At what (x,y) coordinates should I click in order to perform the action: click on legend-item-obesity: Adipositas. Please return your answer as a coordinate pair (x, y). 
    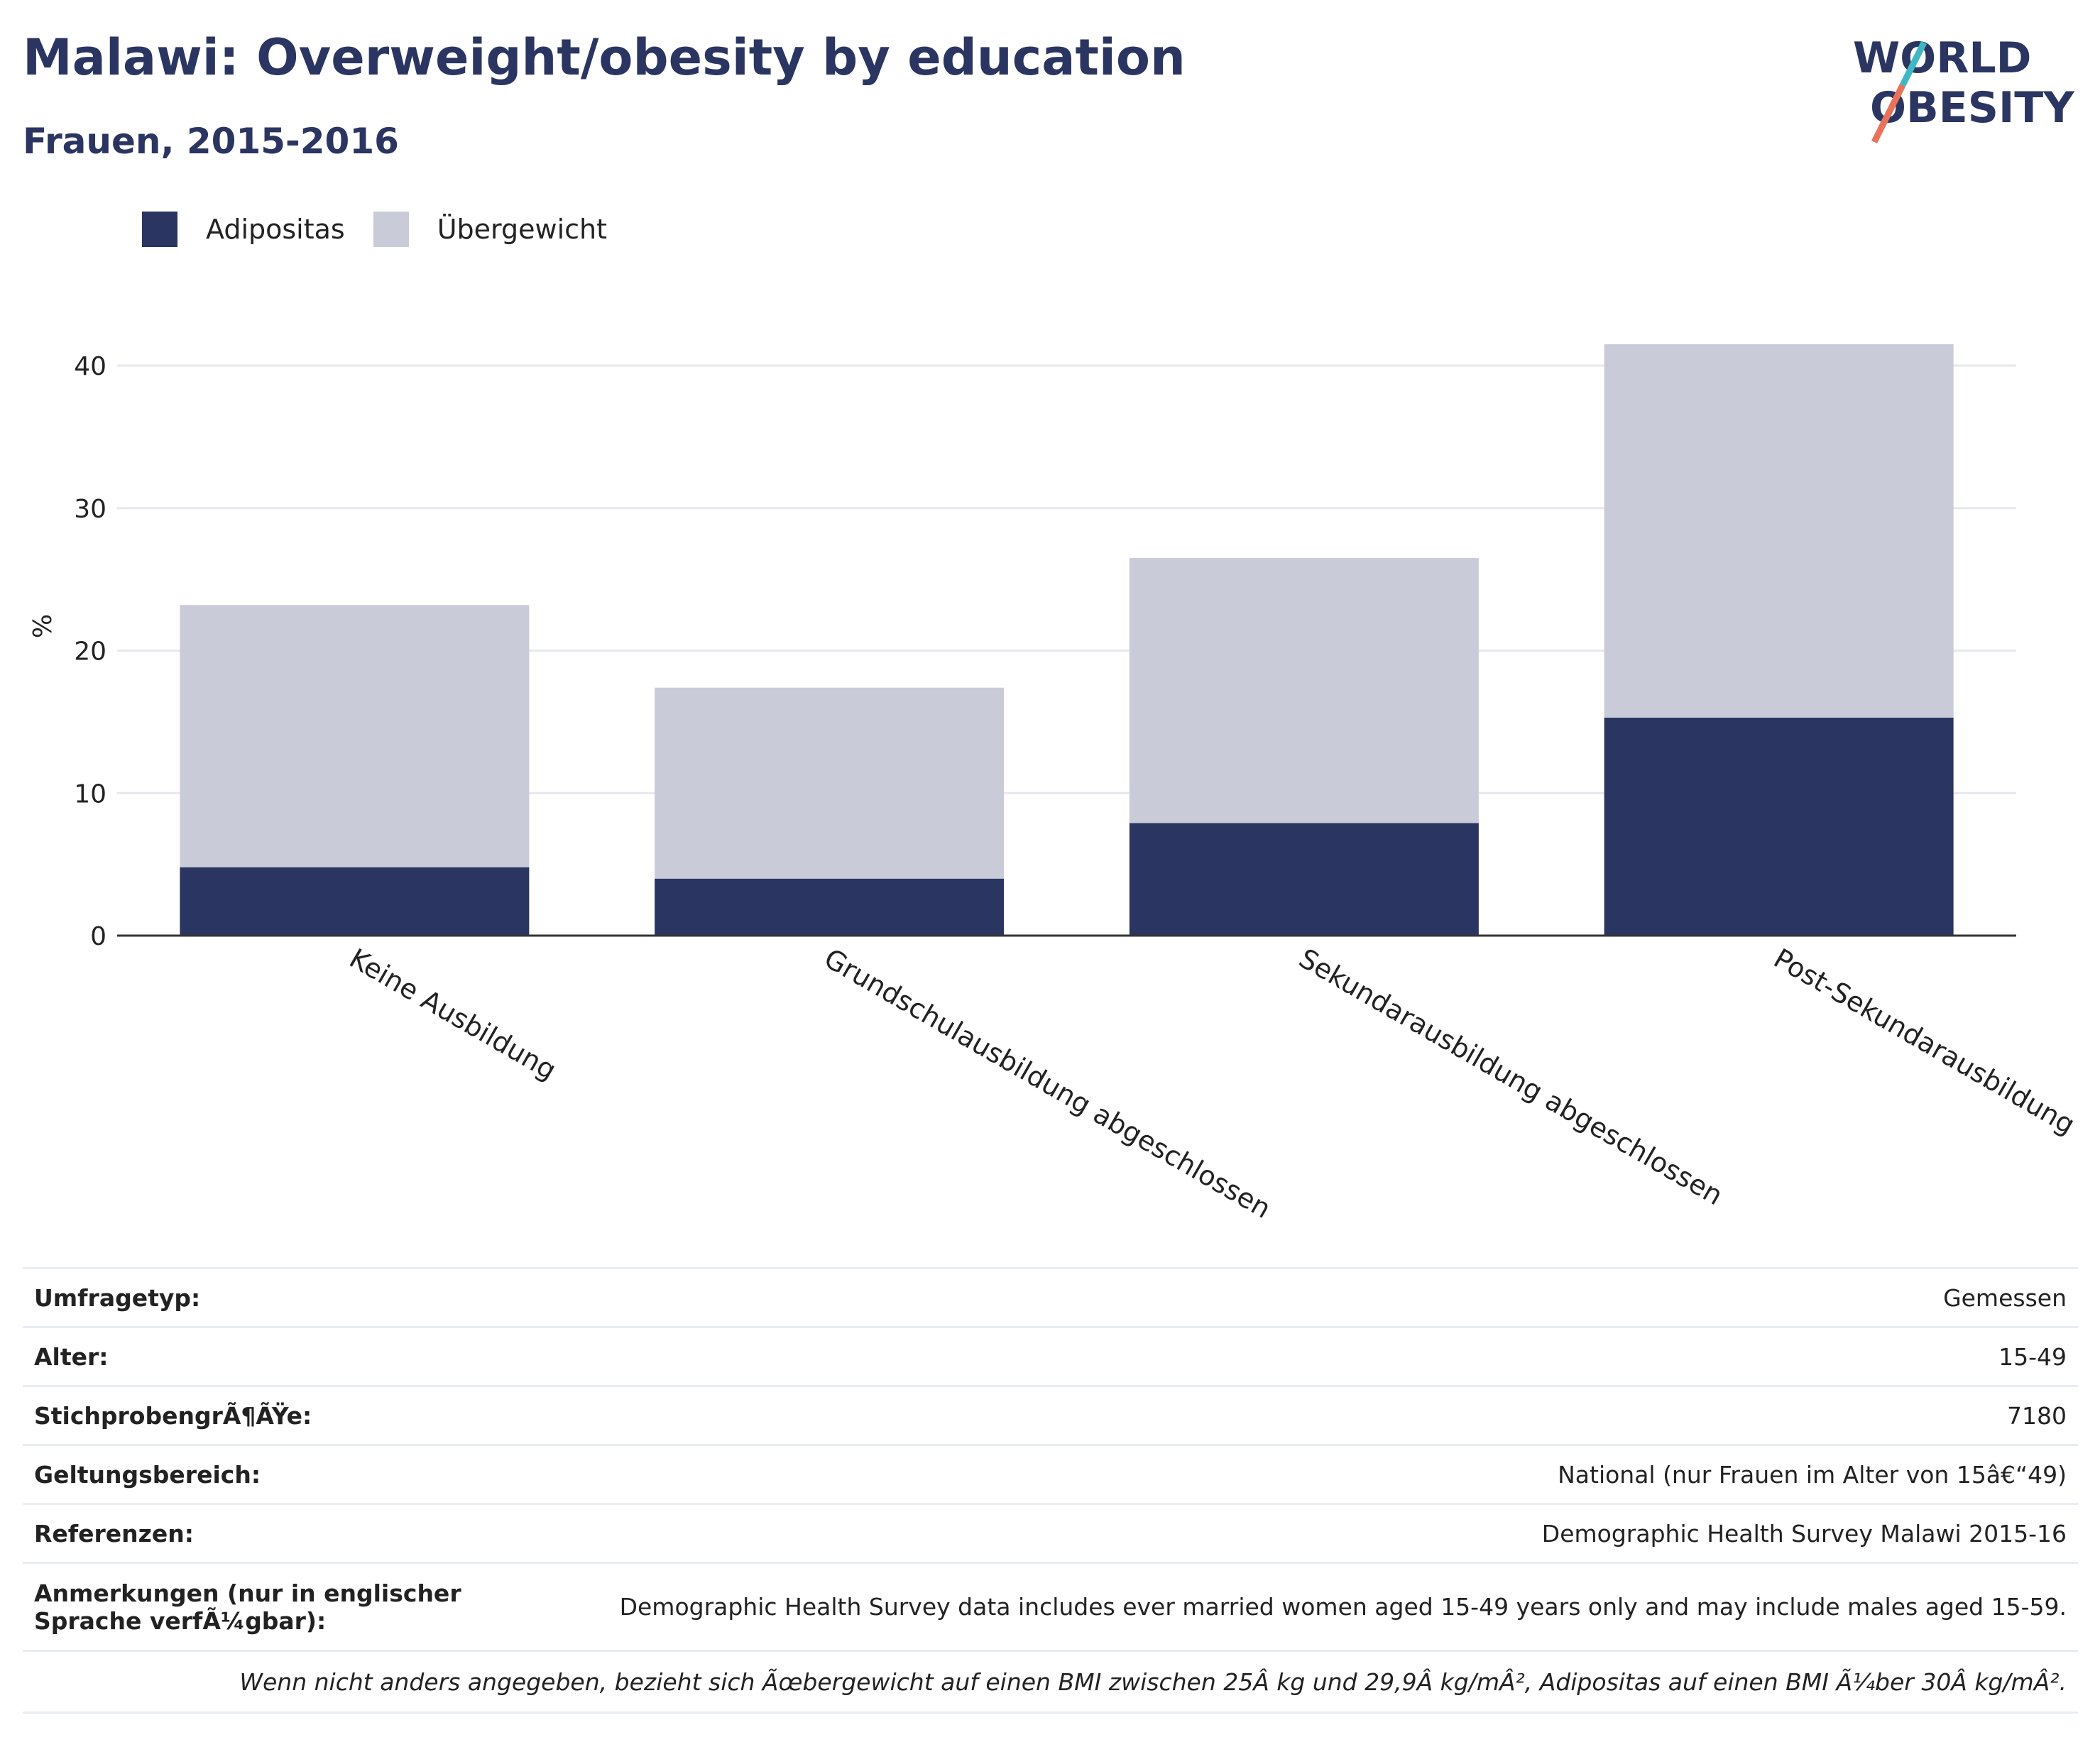
    Looking at the image, I should click on (243, 229).